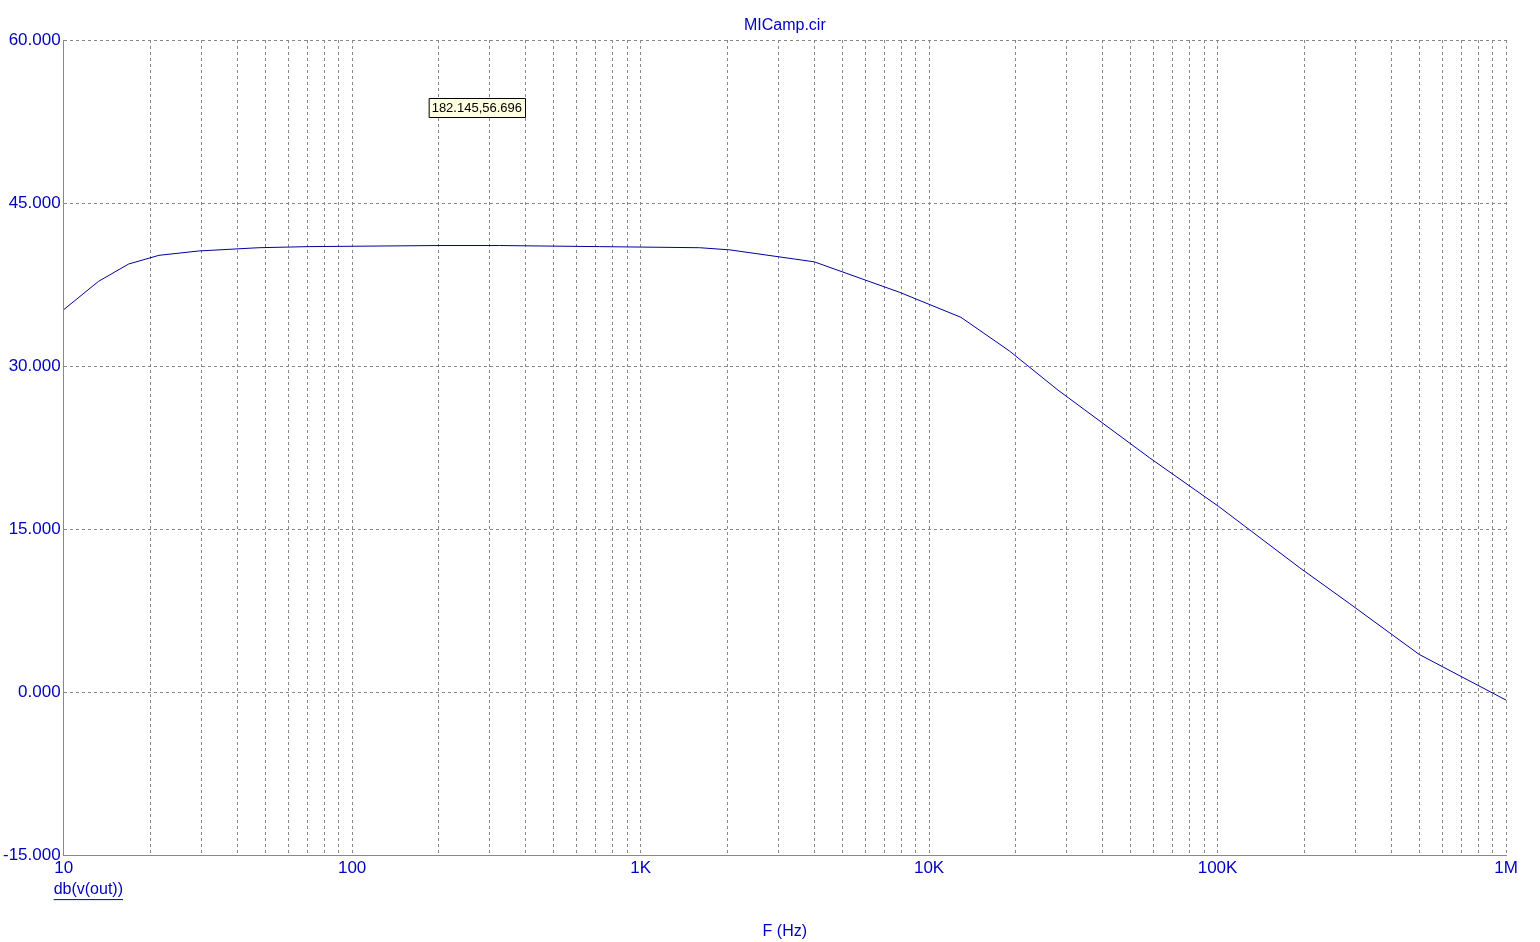  I want to click on y-tick-label: 45.000, so click(34, 202).